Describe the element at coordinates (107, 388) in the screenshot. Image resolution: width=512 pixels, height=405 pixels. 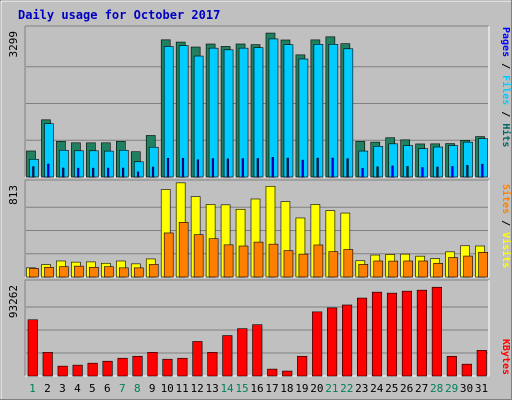
I see `x-tick-label-day-6: 6` at that location.